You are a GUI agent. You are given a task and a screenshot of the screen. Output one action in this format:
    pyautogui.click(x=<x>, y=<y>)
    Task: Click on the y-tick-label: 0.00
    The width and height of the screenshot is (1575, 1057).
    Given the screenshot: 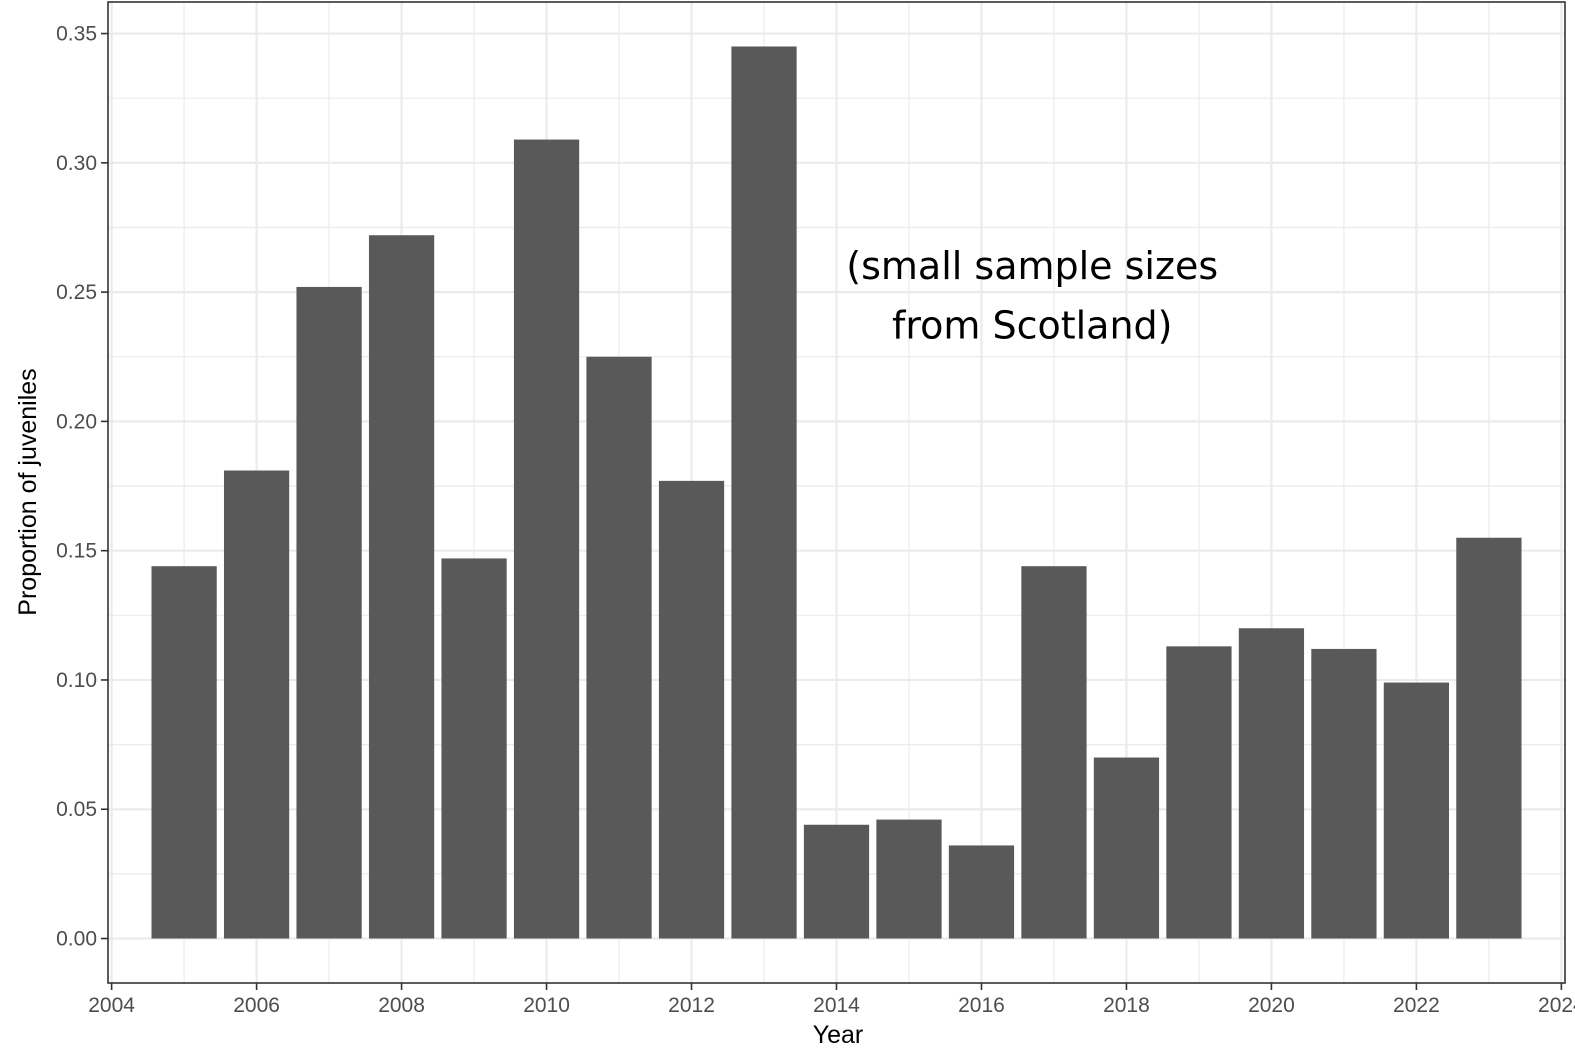 What is the action you would take?
    pyautogui.click(x=76, y=939)
    